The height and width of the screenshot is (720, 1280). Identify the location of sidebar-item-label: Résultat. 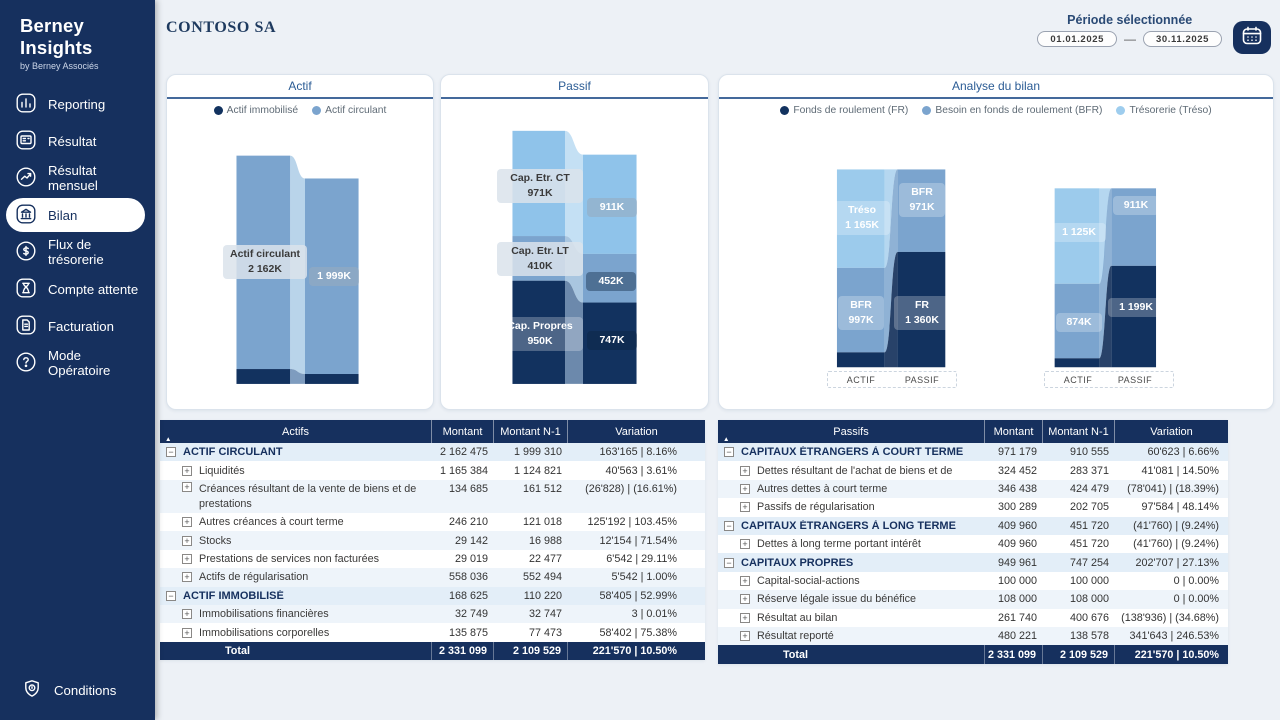
(72, 141).